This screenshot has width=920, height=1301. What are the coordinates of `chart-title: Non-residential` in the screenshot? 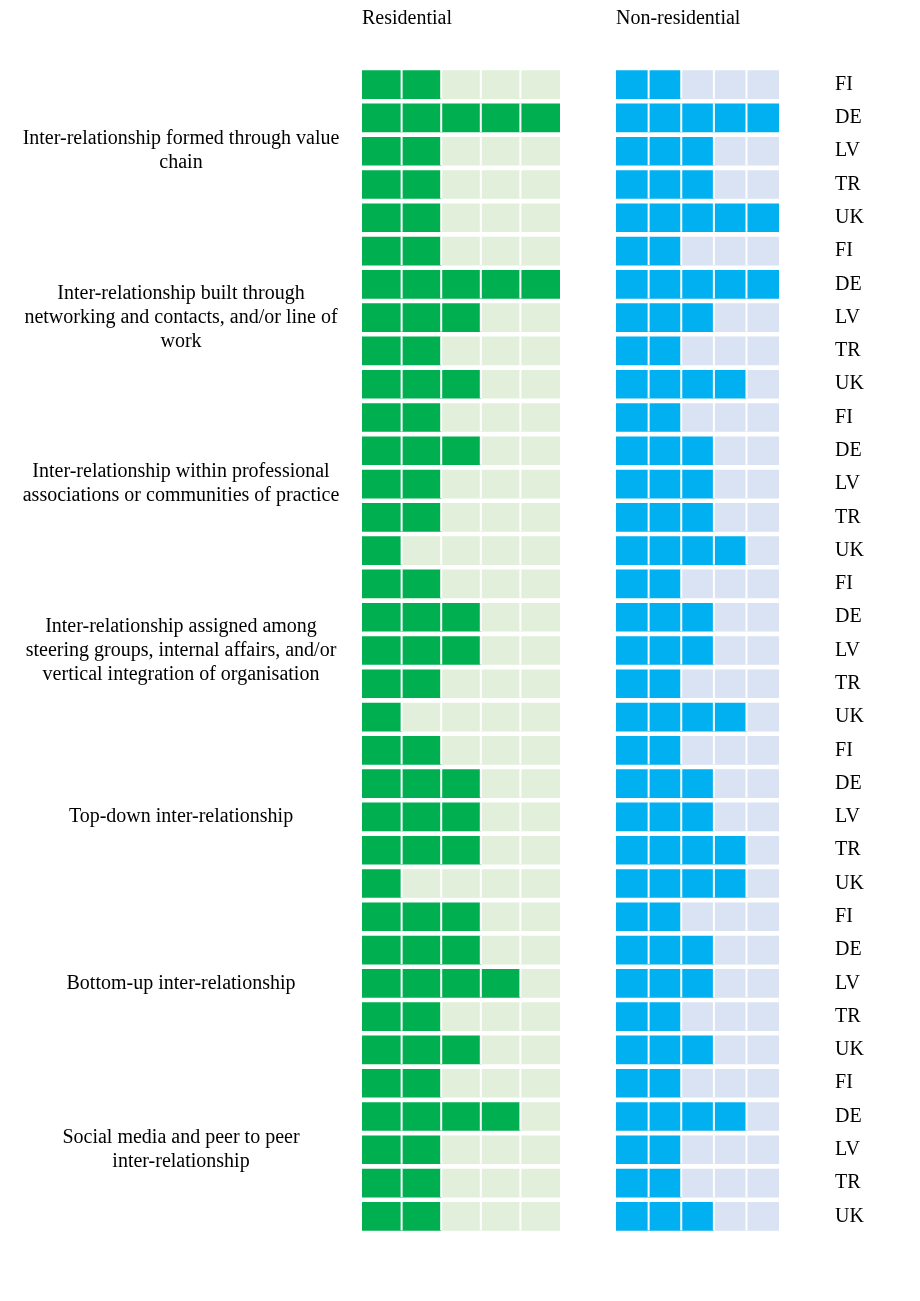 It's located at (678, 17).